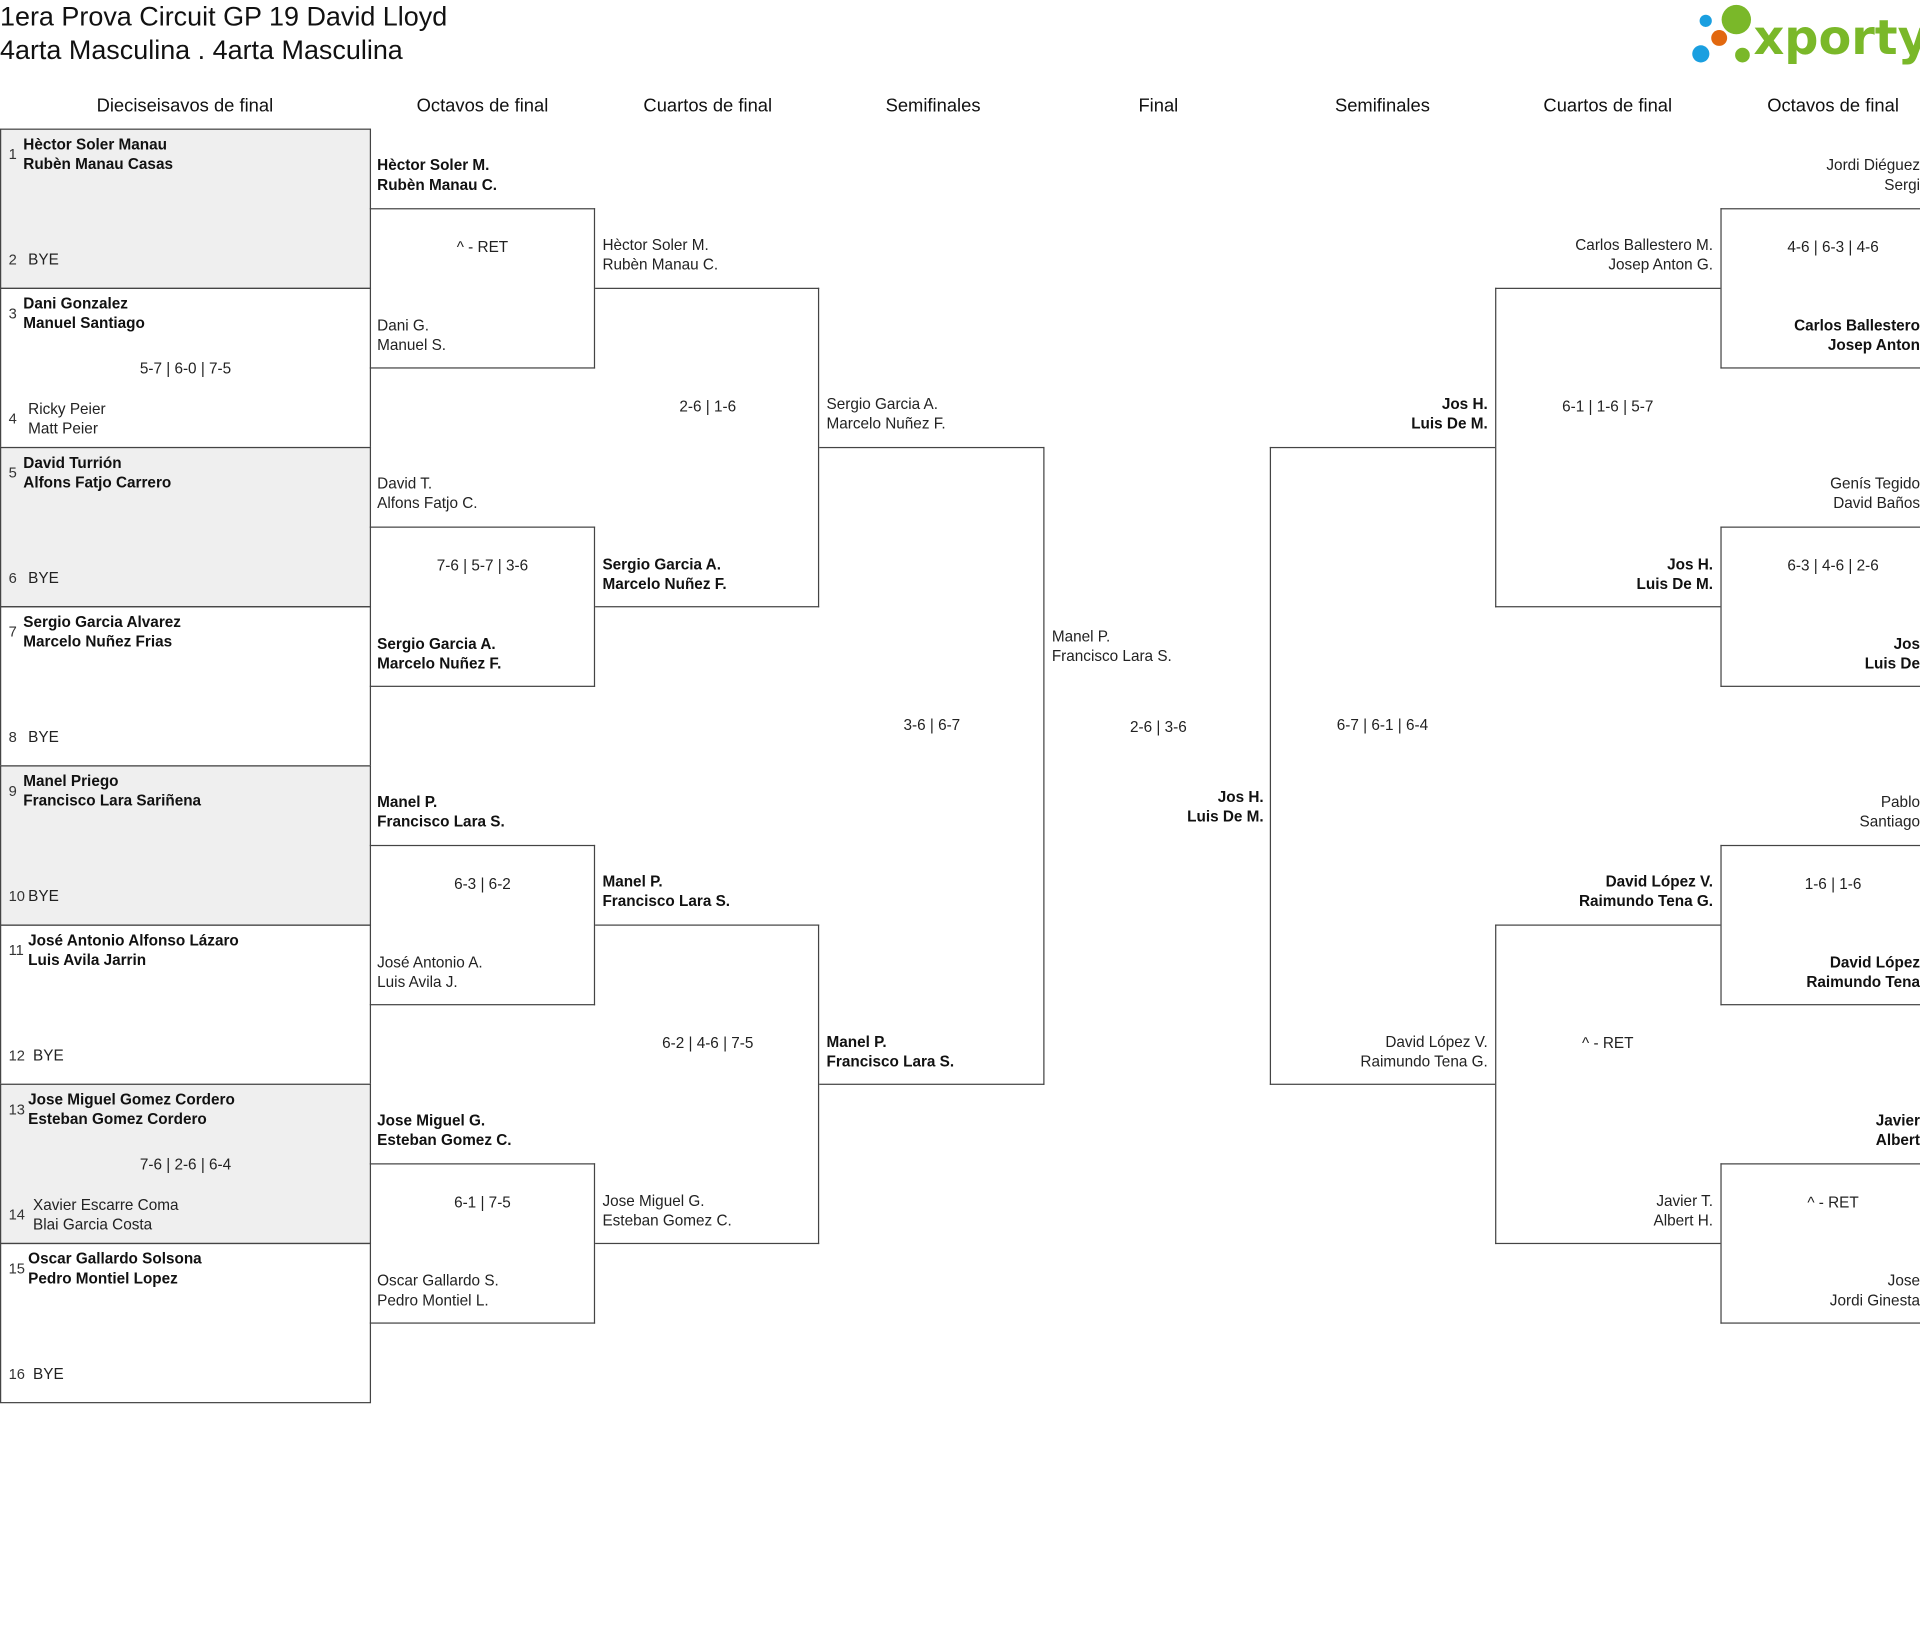  What do you see at coordinates (660, 264) in the screenshot?
I see `player-name: Rubèn Manau C.` at bounding box center [660, 264].